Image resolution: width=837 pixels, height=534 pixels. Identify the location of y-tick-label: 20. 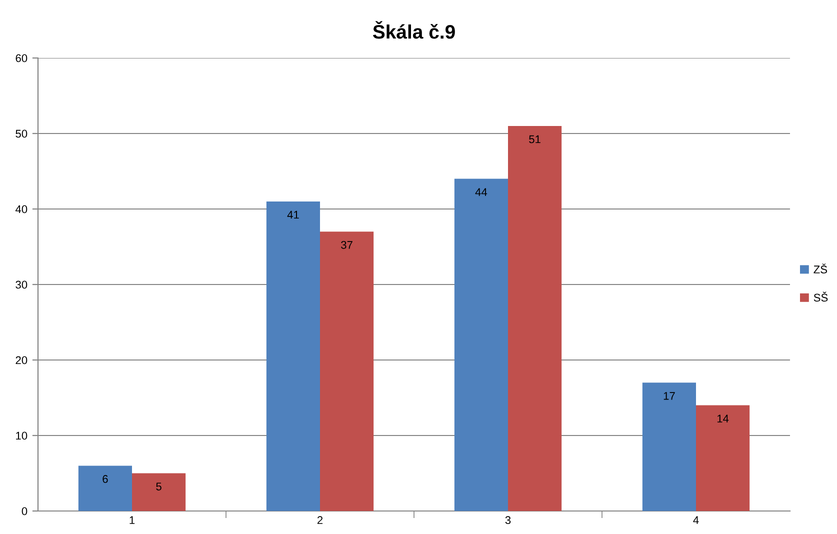
(22, 360).